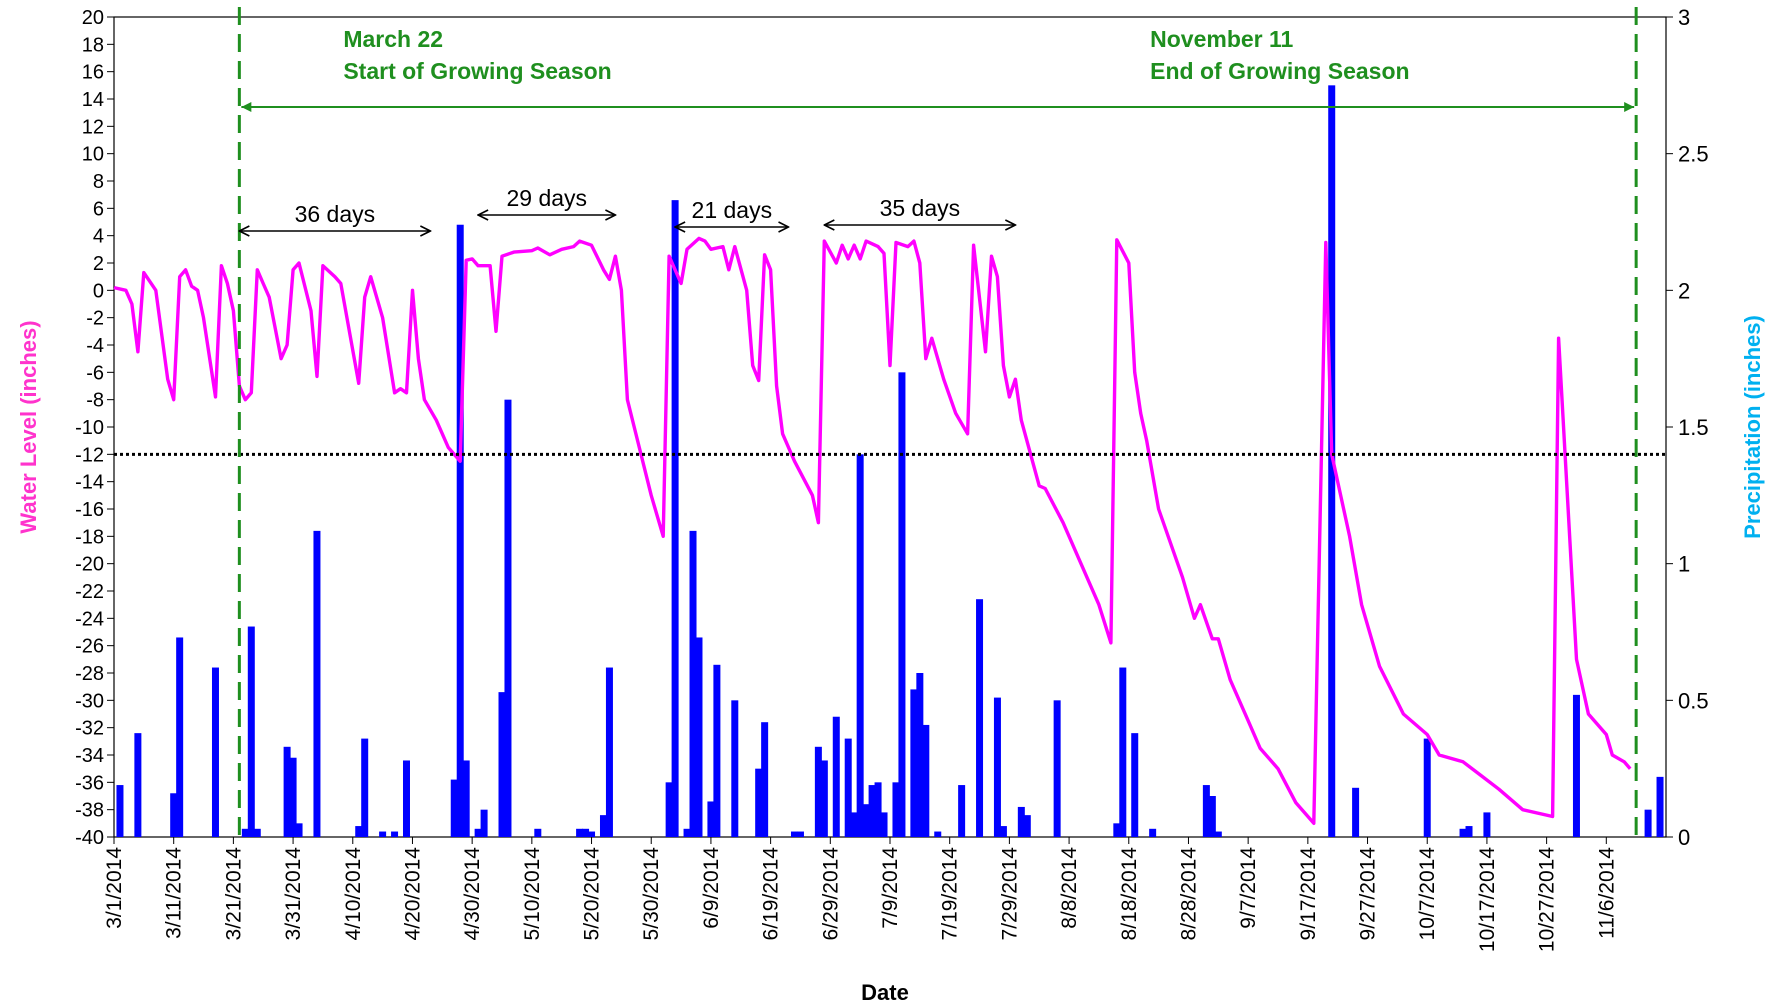 The width and height of the screenshot is (1772, 1005). I want to click on y2-tick-label: 3, so click(1684, 17).